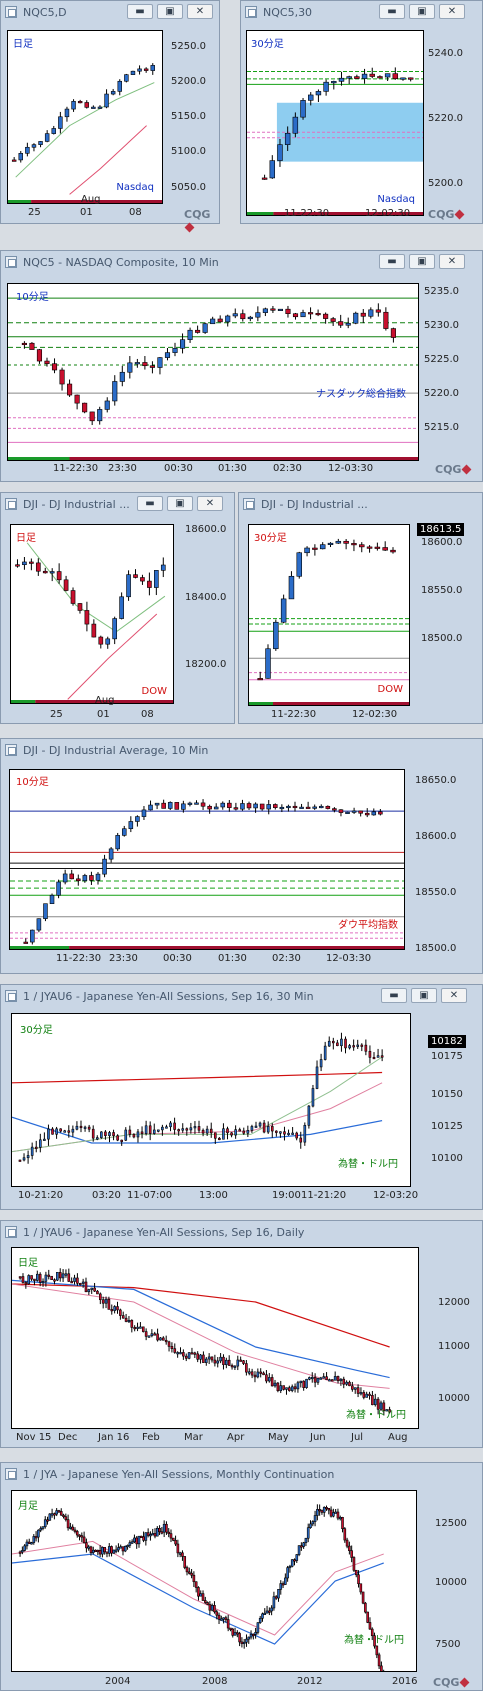 The width and height of the screenshot is (483, 1691). What do you see at coordinates (329, 615) in the screenshot?
I see `chart-plot-area: 30分足 DOW` at bounding box center [329, 615].